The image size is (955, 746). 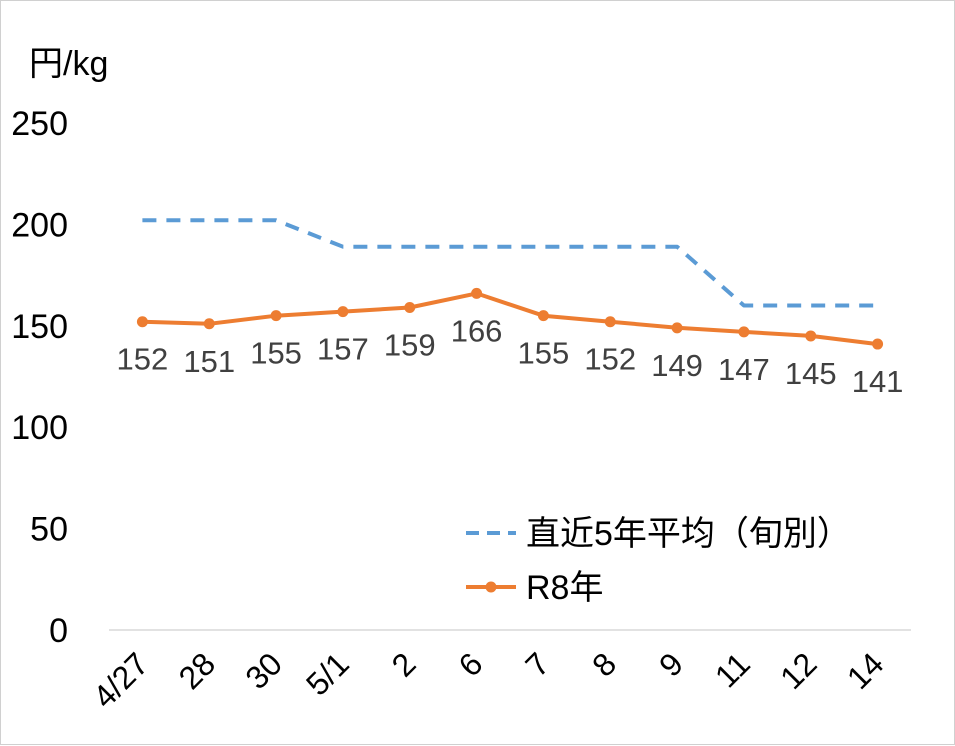 What do you see at coordinates (811, 373) in the screenshot?
I see `data-label-r8: 145` at bounding box center [811, 373].